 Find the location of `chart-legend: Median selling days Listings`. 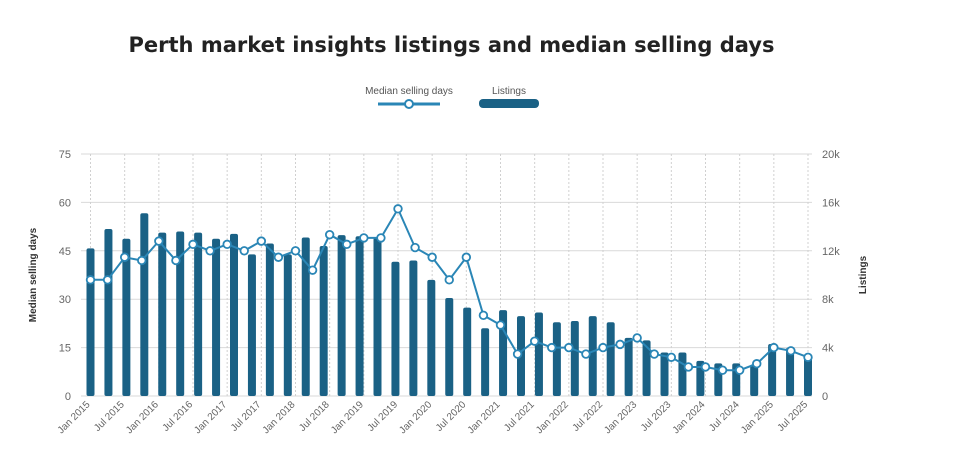

chart-legend: Median selling days Listings is located at coordinates (451, 101).